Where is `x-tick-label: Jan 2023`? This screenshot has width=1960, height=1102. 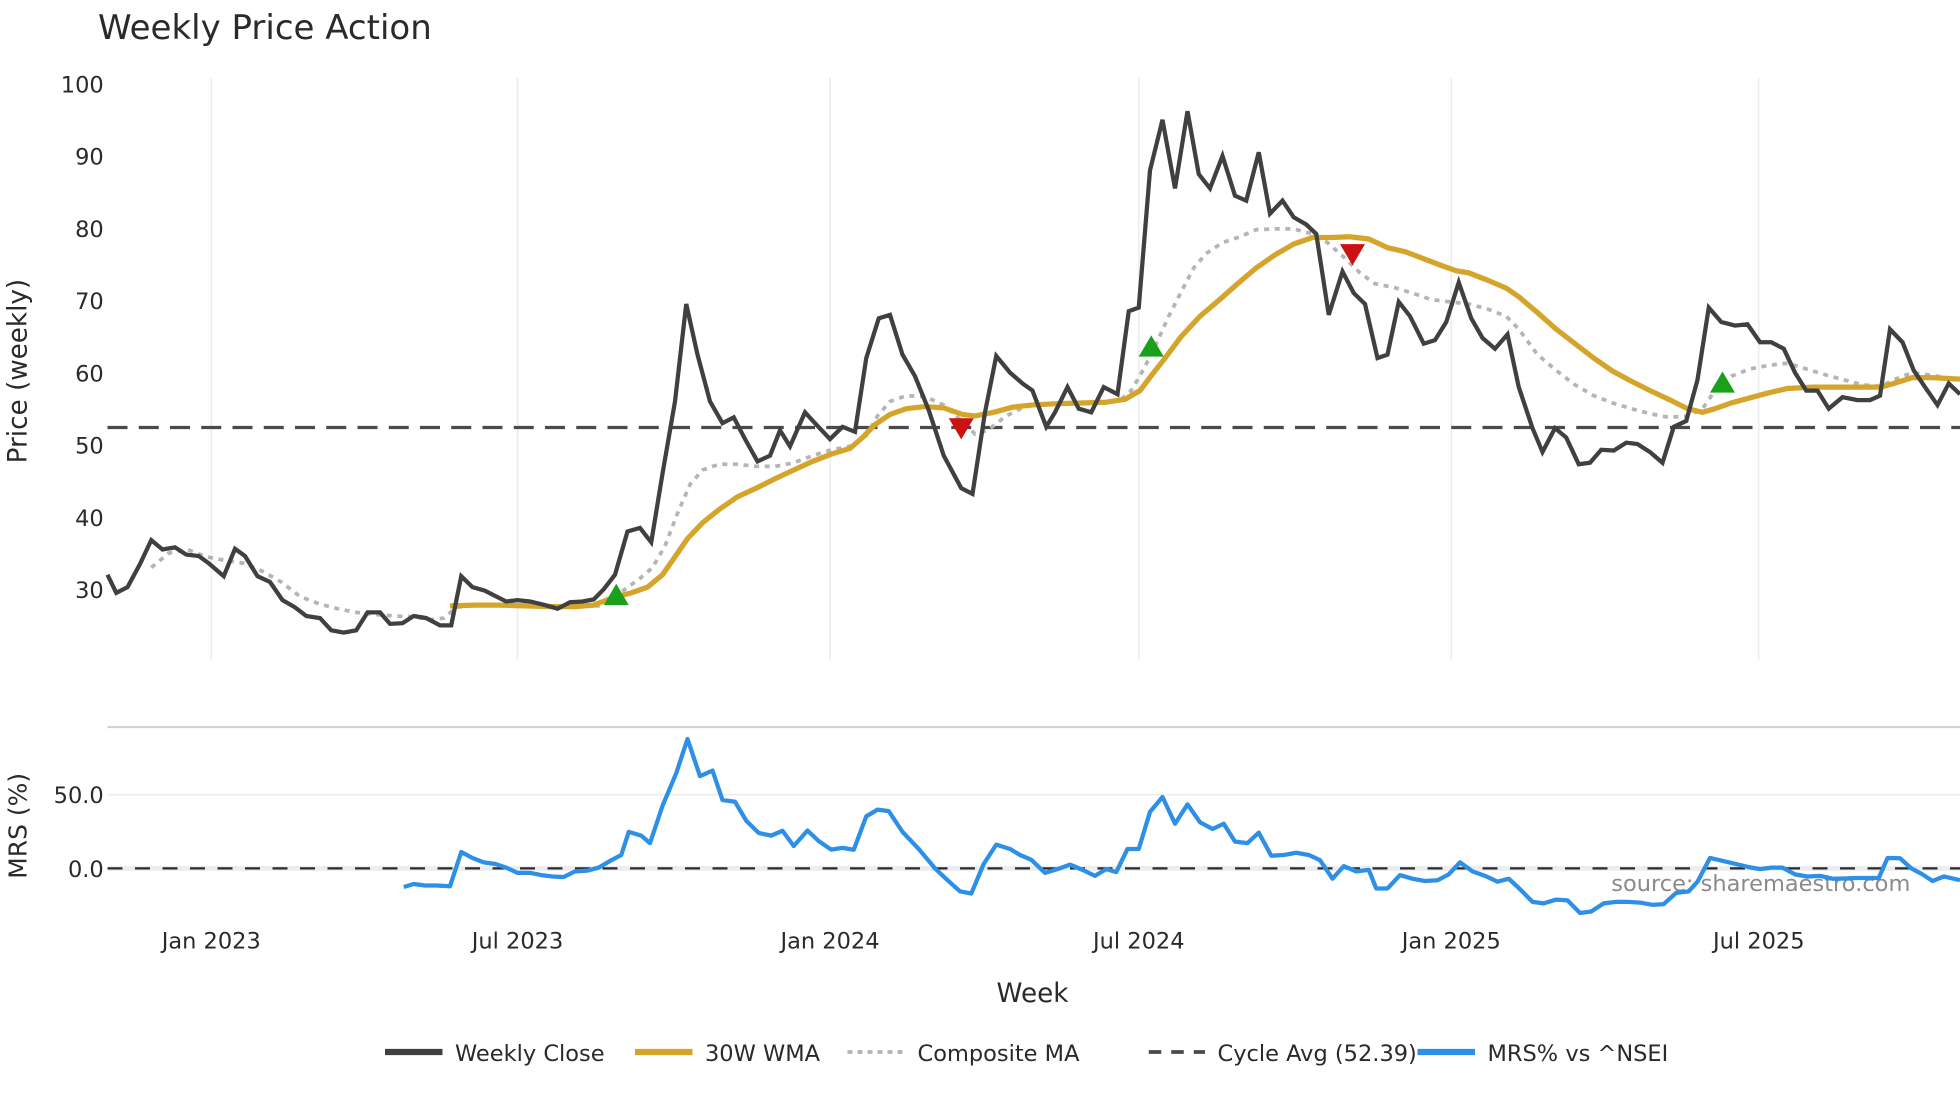
x-tick-label: Jan 2023 is located at coordinates (210, 941).